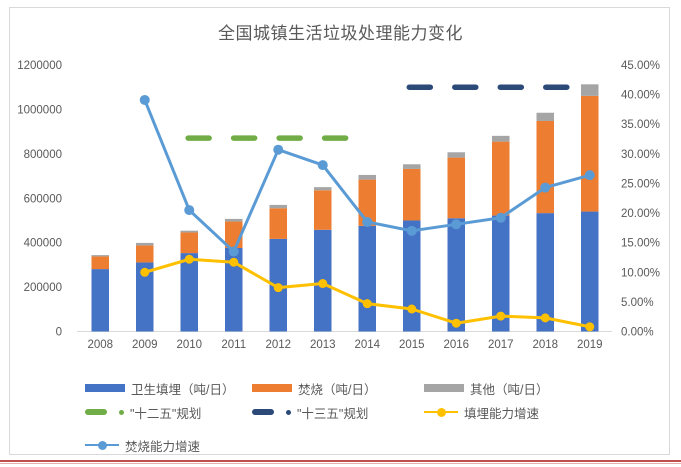 Image resolution: width=681 pixels, height=467 pixels. What do you see at coordinates (456, 188) in the screenshot?
I see `bar-incineration-2016` at bounding box center [456, 188].